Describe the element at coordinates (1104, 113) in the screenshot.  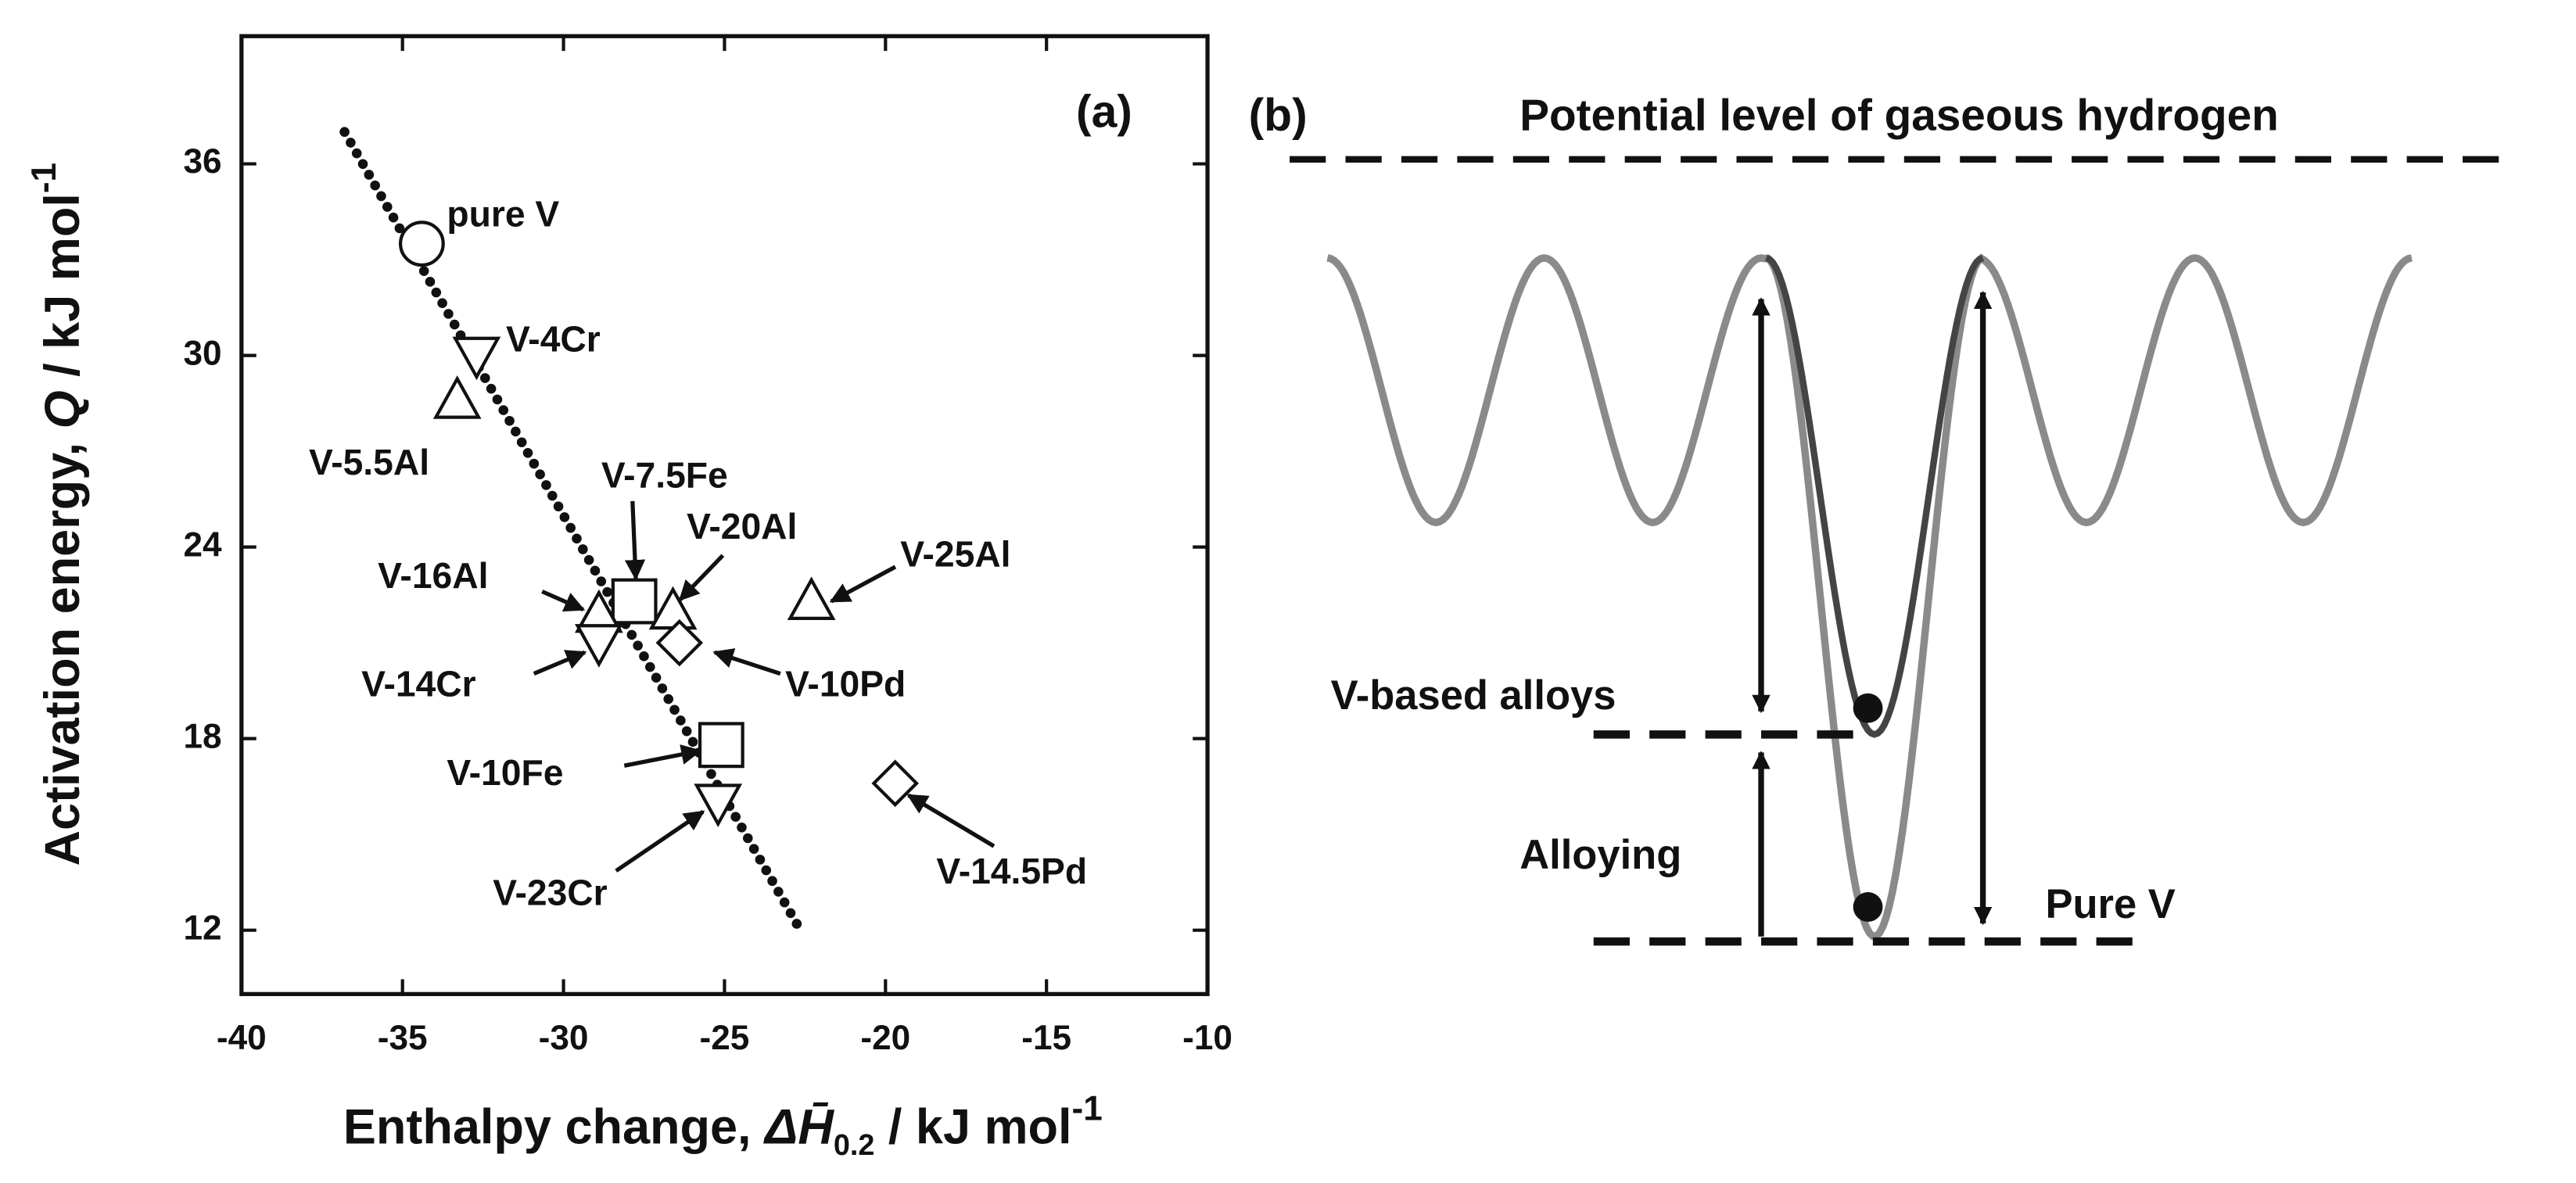
I see `panel-label: (a)` at that location.